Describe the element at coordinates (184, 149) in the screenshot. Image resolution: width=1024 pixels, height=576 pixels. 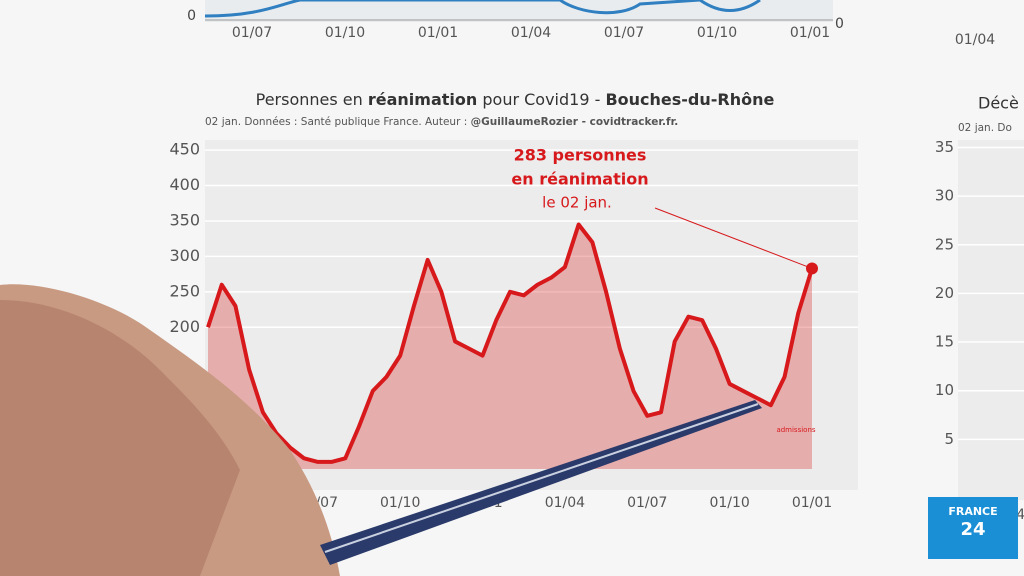
I see `y-tick-label: 450` at that location.